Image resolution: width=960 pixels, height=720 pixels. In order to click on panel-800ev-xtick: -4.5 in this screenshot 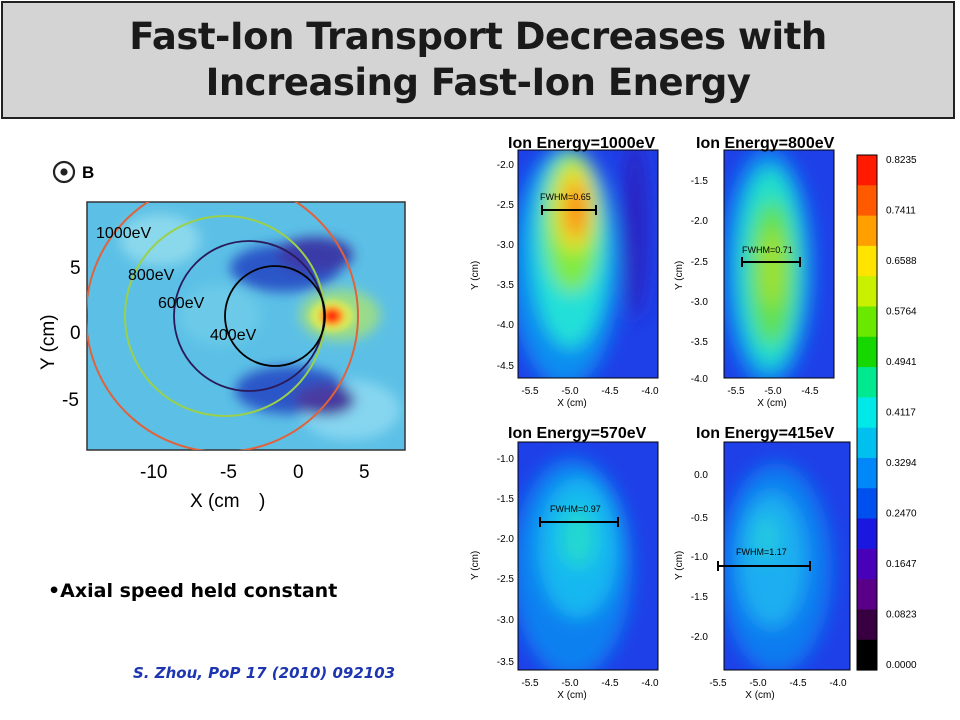, I will do `click(810, 391)`.